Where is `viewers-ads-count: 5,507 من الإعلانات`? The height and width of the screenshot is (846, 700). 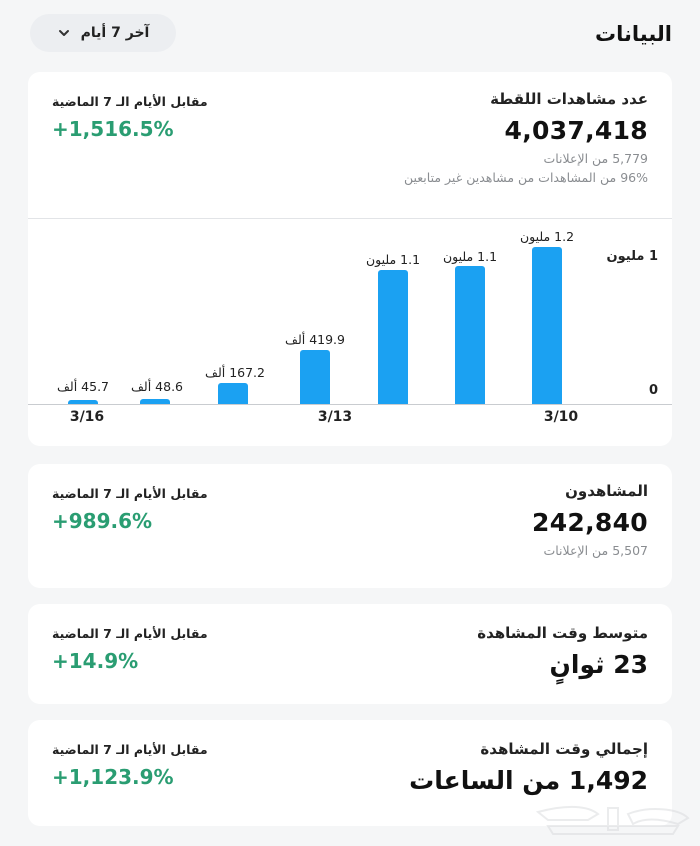
viewers-ads-count: 5,507 من الإعلانات is located at coordinates (595, 550).